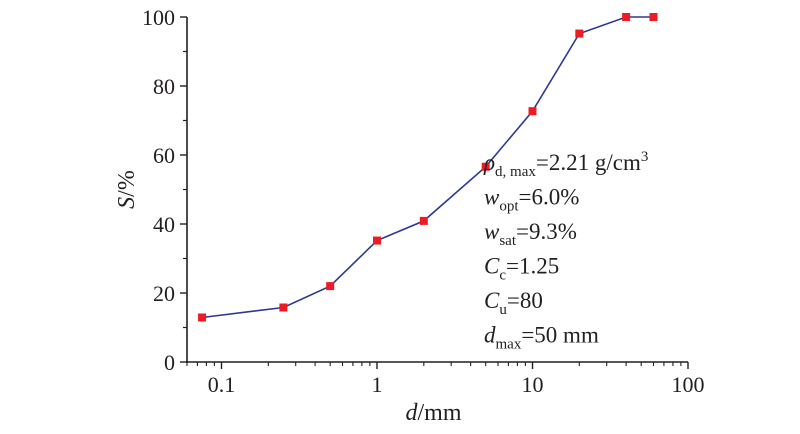 Image resolution: width=800 pixels, height=434 pixels. What do you see at coordinates (222, 384) in the screenshot?
I see `x-tick-label: 0.1` at bounding box center [222, 384].